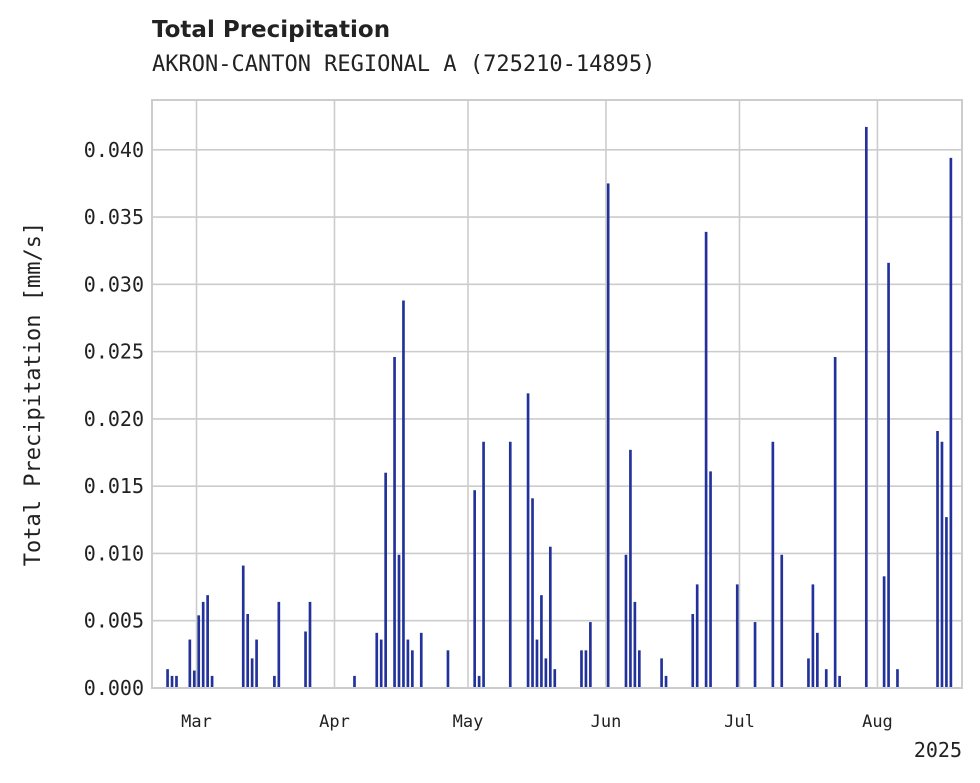  What do you see at coordinates (114, 688) in the screenshot?
I see `y-tick-label: 0.000` at bounding box center [114, 688].